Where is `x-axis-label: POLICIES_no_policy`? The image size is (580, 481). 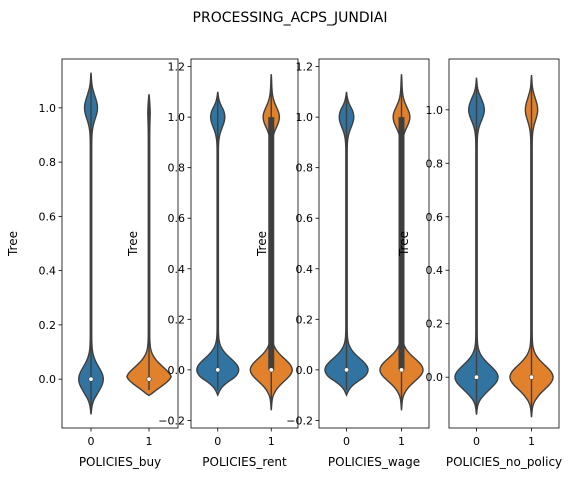
x-axis-label: POLICIES_no_policy is located at coordinates (504, 462).